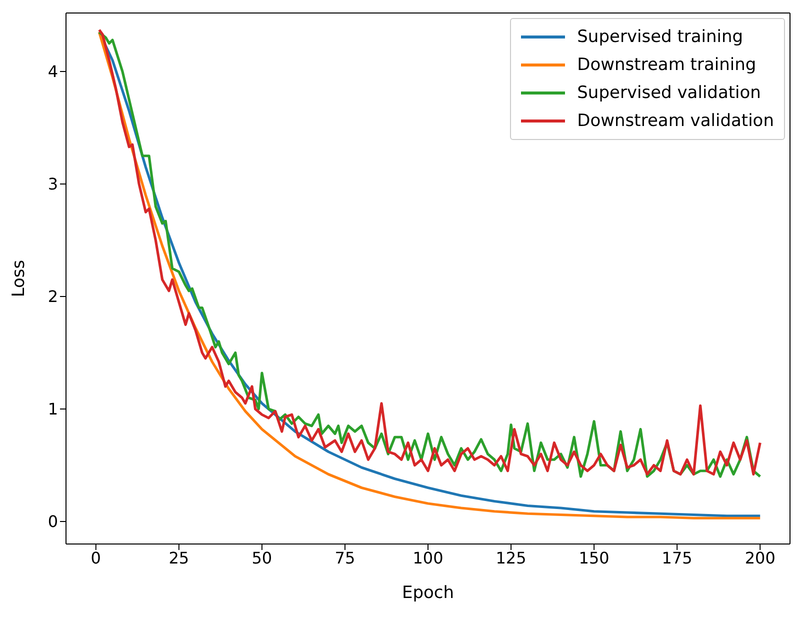 This screenshot has height=620, width=797. Describe the element at coordinates (675, 121) in the screenshot. I see `legend-label: Downstream validation` at that location.